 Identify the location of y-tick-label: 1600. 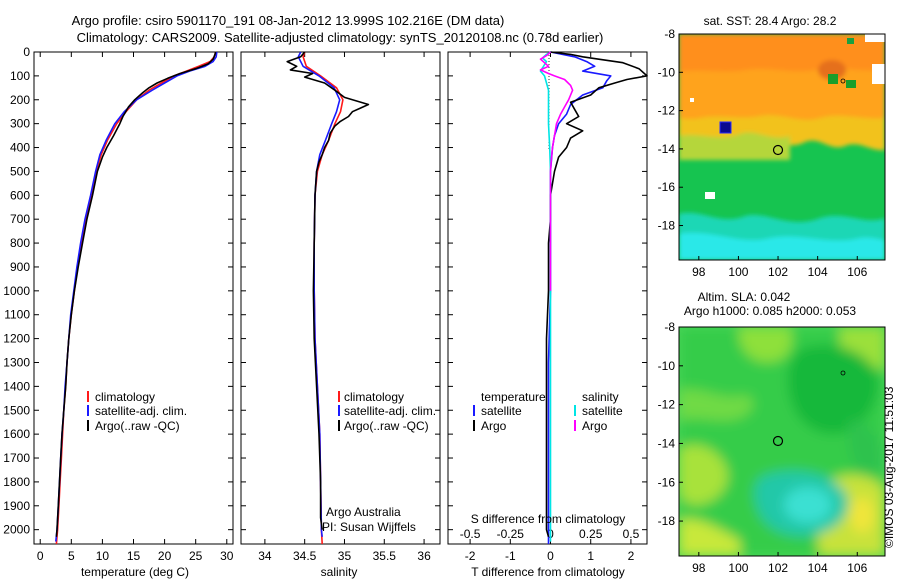
(16, 434).